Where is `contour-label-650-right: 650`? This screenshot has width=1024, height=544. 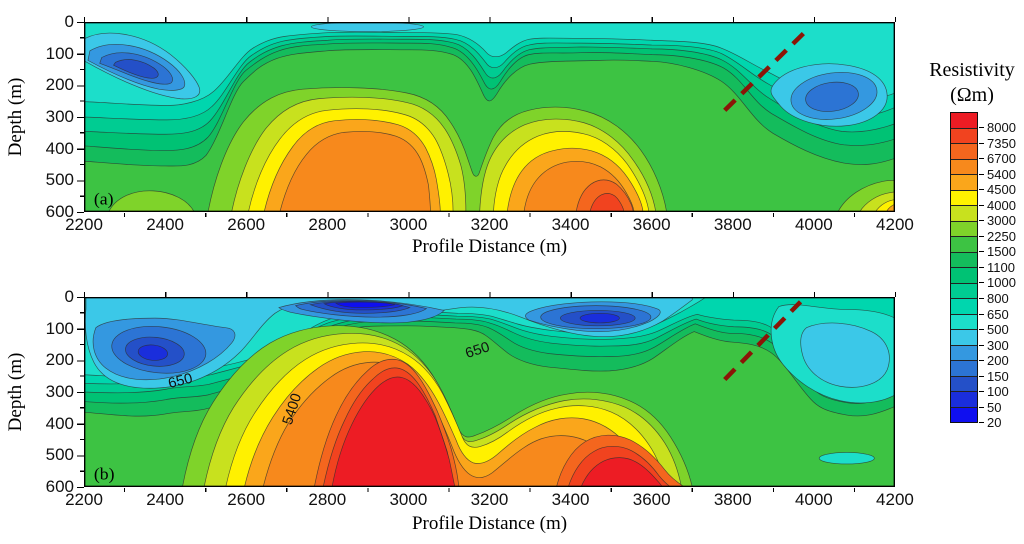
contour-label-650-right: 650 is located at coordinates (477, 350).